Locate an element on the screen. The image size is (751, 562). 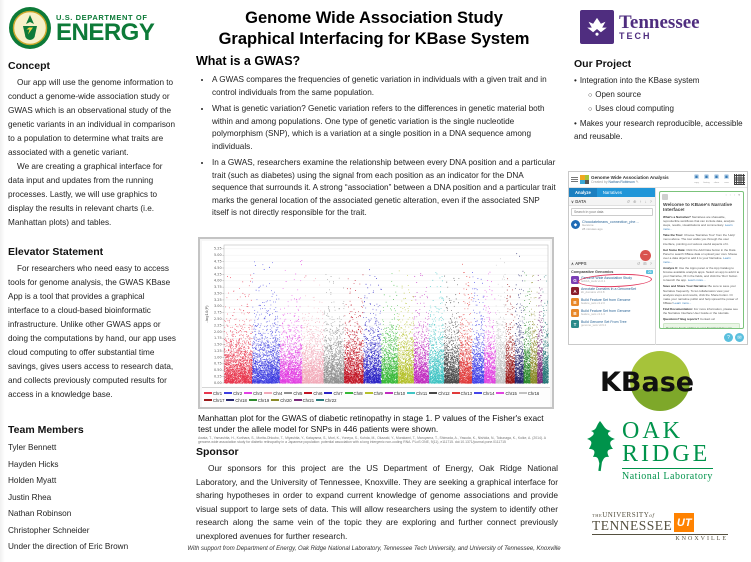
user-avatar-qr is located at coordinates (739, 179).